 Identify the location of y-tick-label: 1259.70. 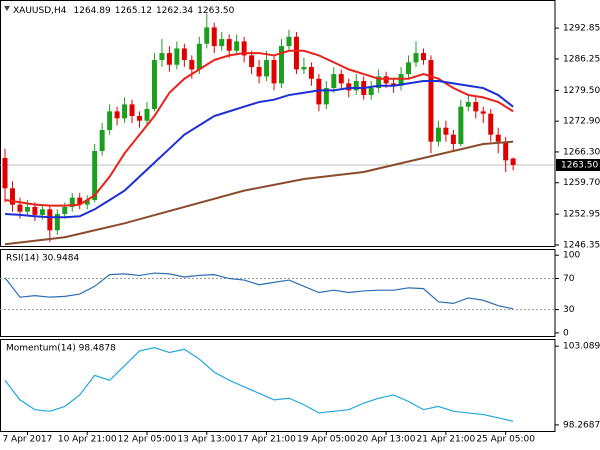
(581, 183).